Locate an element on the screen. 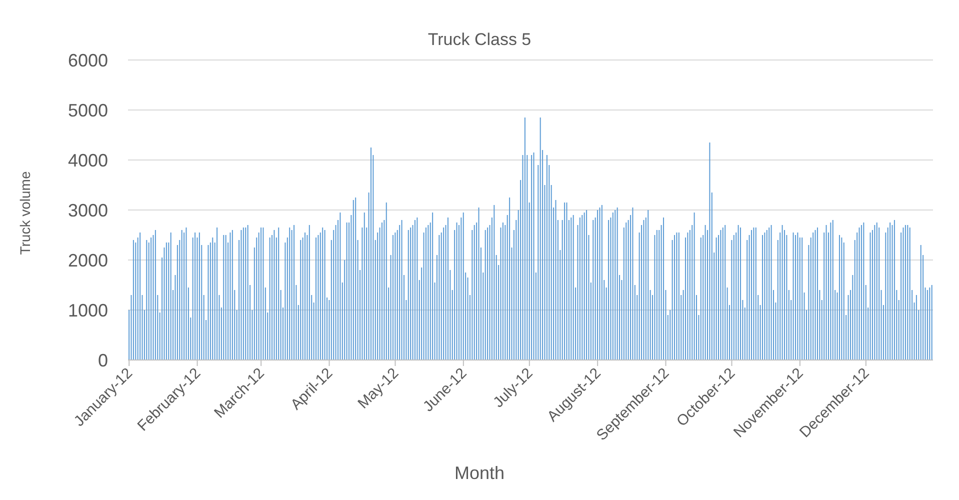 The height and width of the screenshot is (500, 959). y-tick-label: 3000 is located at coordinates (88, 210).